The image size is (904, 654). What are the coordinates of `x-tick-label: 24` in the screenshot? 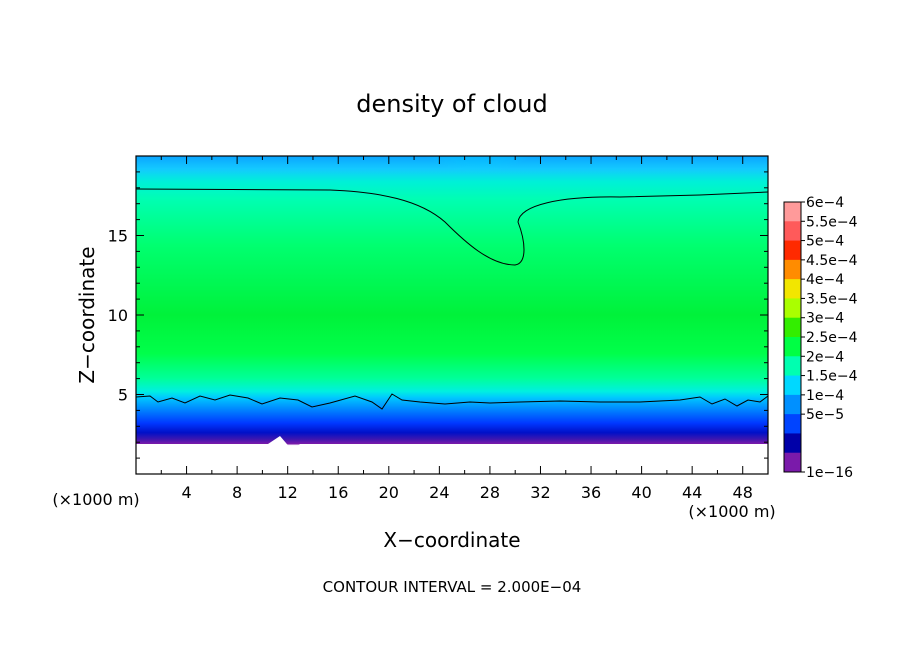 It's located at (439, 492).